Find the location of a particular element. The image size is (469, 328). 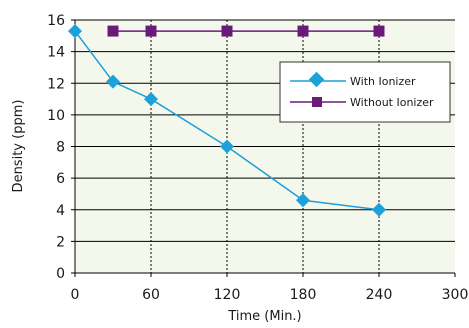

legend-box is located at coordinates (365, 92).